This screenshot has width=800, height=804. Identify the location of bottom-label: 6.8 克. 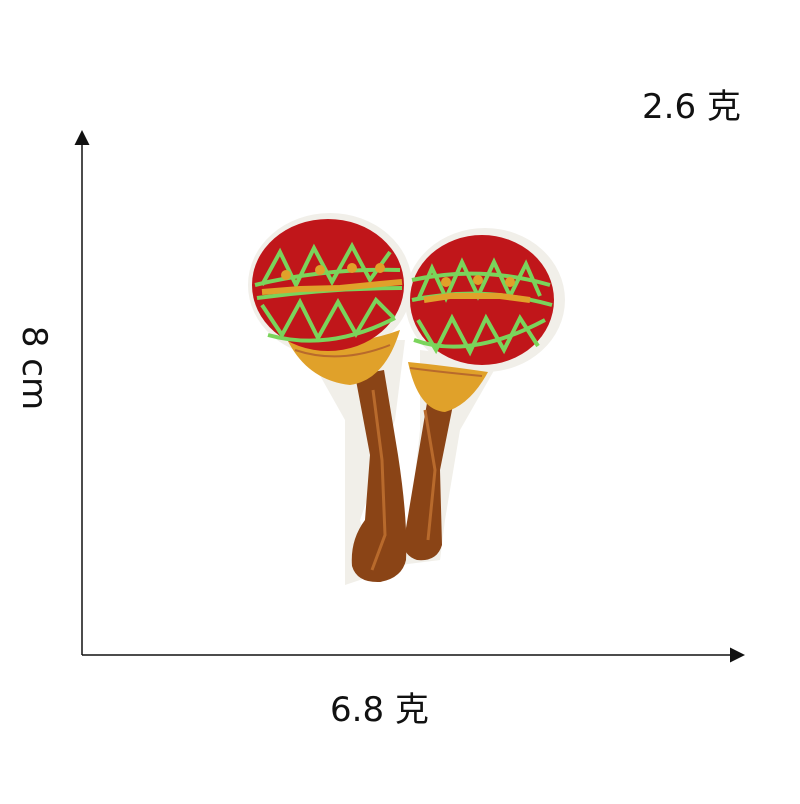
(379, 710).